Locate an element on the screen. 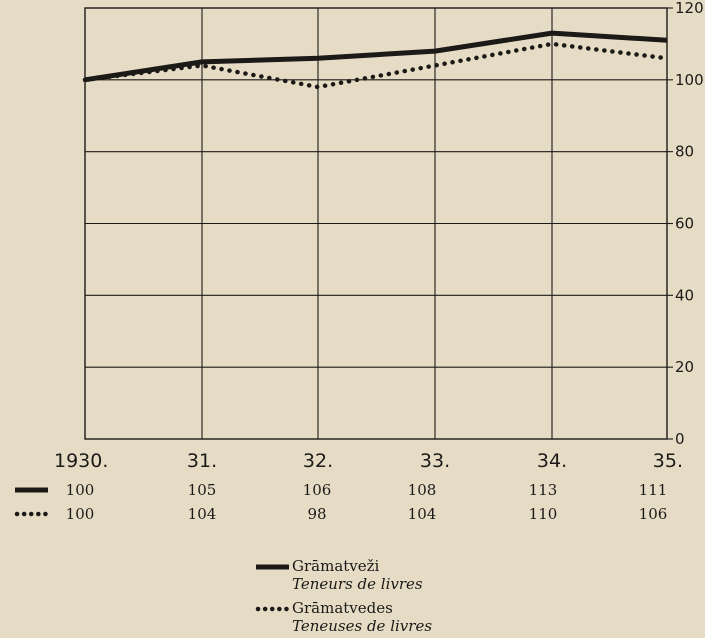  x-tick-label: 33. is located at coordinates (435, 460).